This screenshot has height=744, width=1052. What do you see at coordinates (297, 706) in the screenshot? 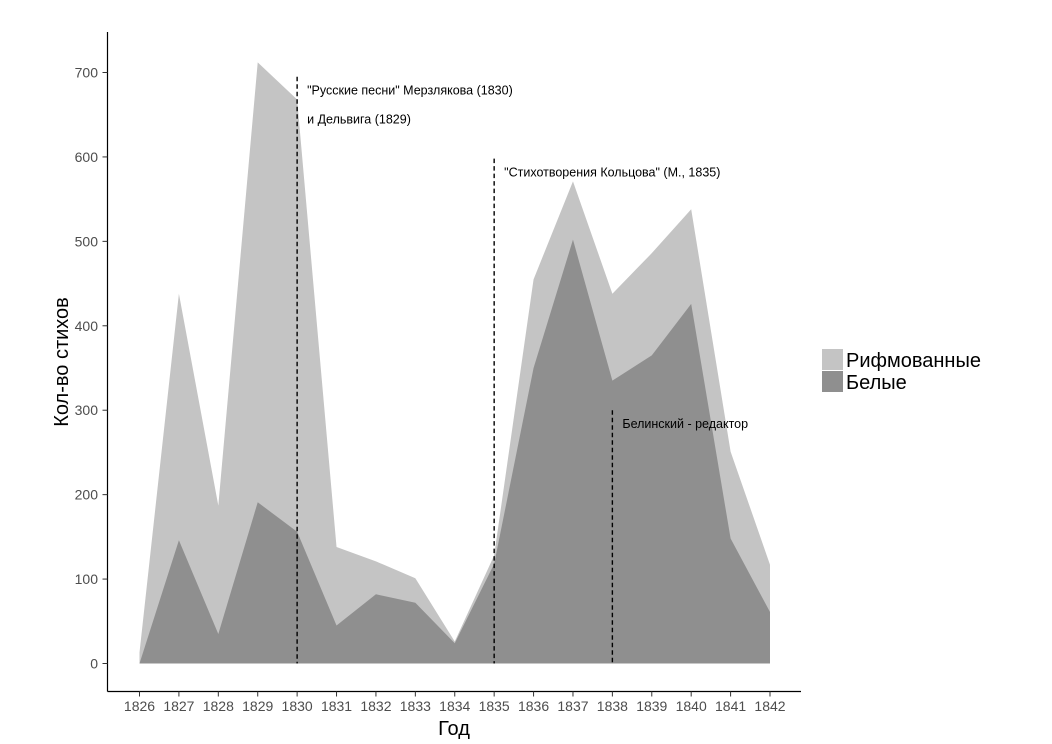
I see `x-tick-label-1830: 1830` at bounding box center [297, 706].